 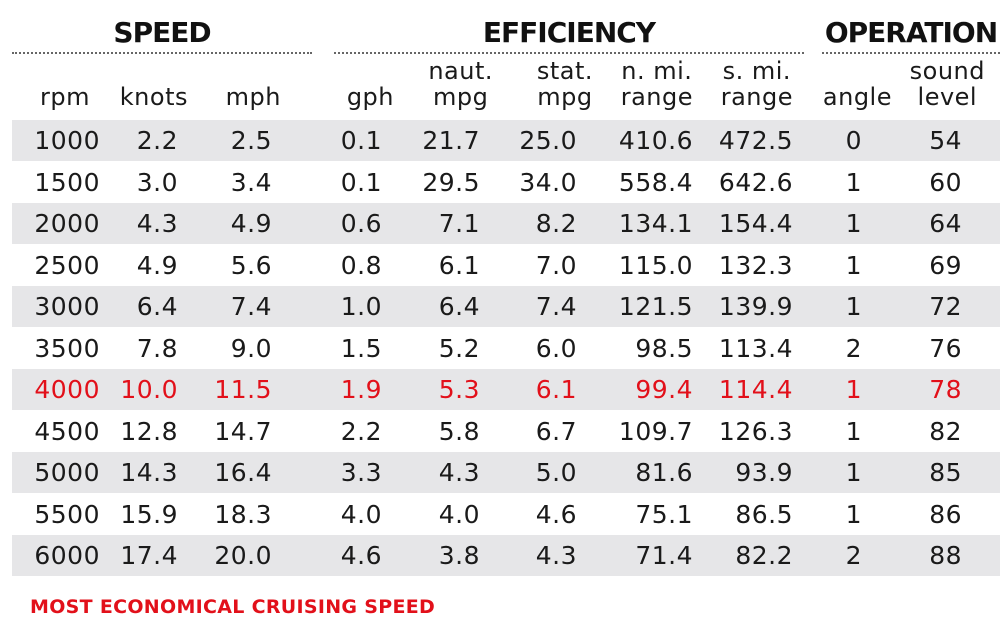 I want to click on cell-knots: 6.4, so click(x=157, y=306).